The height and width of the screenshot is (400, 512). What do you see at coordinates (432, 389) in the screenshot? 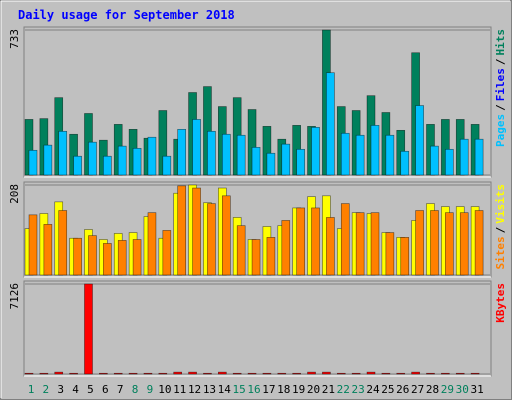
I see `x-tick-label: 28` at bounding box center [432, 389].